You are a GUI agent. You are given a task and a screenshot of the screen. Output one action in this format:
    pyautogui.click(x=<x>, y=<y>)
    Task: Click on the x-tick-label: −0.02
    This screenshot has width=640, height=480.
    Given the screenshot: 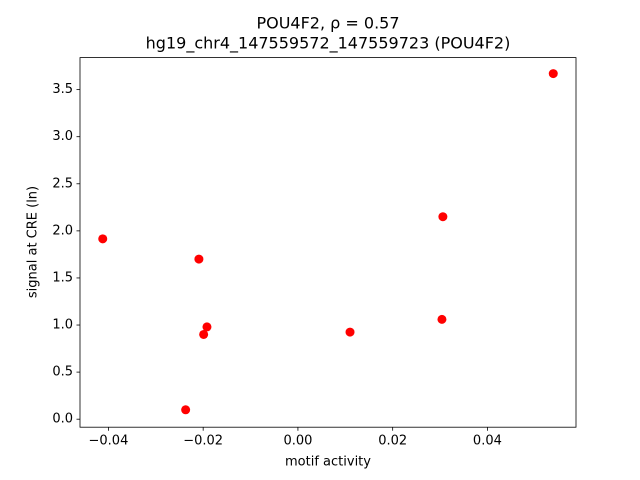 What is the action you would take?
    pyautogui.click(x=203, y=441)
    